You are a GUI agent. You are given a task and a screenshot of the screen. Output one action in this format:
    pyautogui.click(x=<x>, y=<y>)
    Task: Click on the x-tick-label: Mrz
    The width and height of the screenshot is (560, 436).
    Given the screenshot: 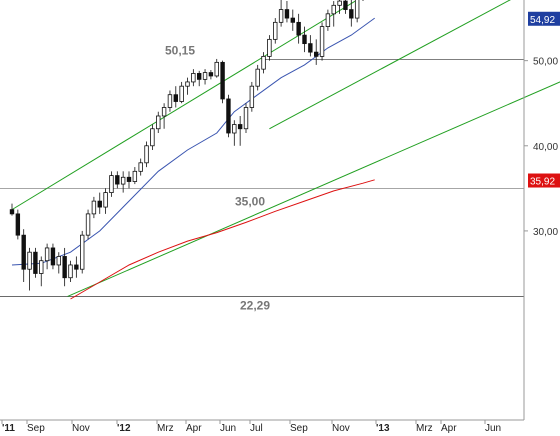 What is the action you would take?
    pyautogui.click(x=165, y=428)
    